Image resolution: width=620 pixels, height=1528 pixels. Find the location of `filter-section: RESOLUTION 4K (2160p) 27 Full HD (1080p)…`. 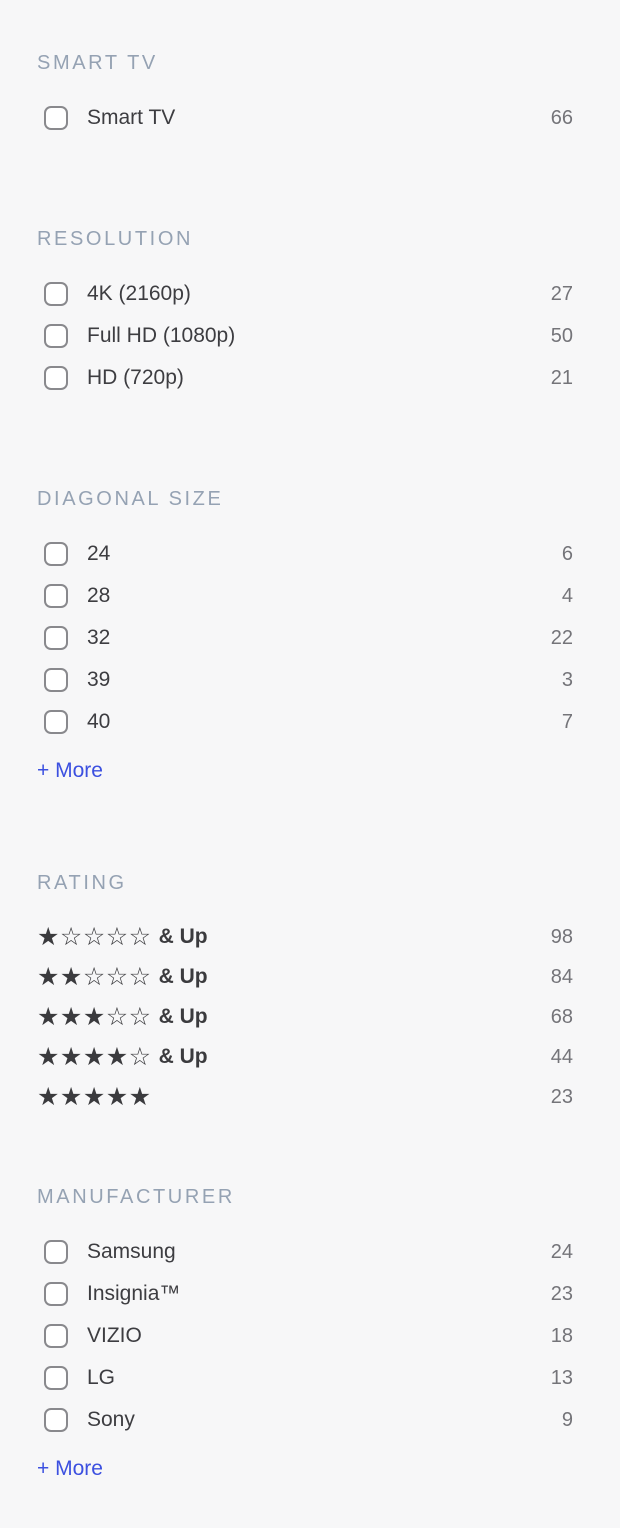

filter-section: RESOLUTION 4K (2160p) 27 Full HD (1080p)… is located at coordinates (305, 314).